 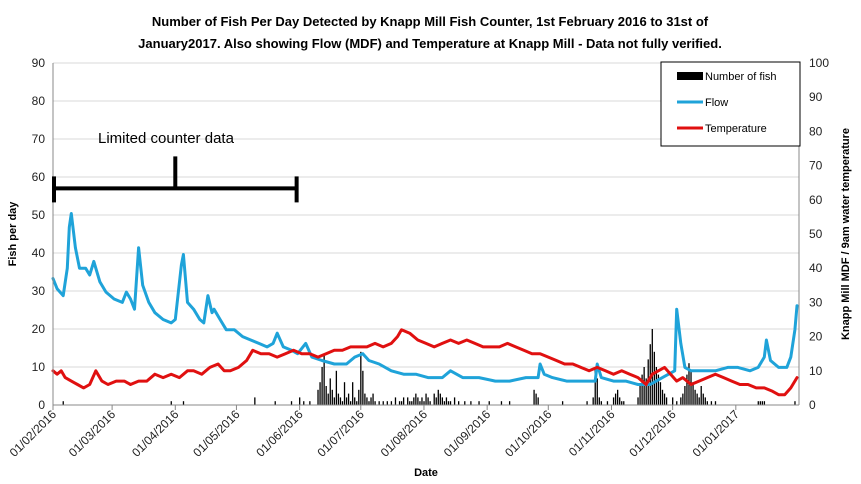 What do you see at coordinates (13, 234) in the screenshot?
I see `y-axis-left-title: Fish per day` at bounding box center [13, 234].